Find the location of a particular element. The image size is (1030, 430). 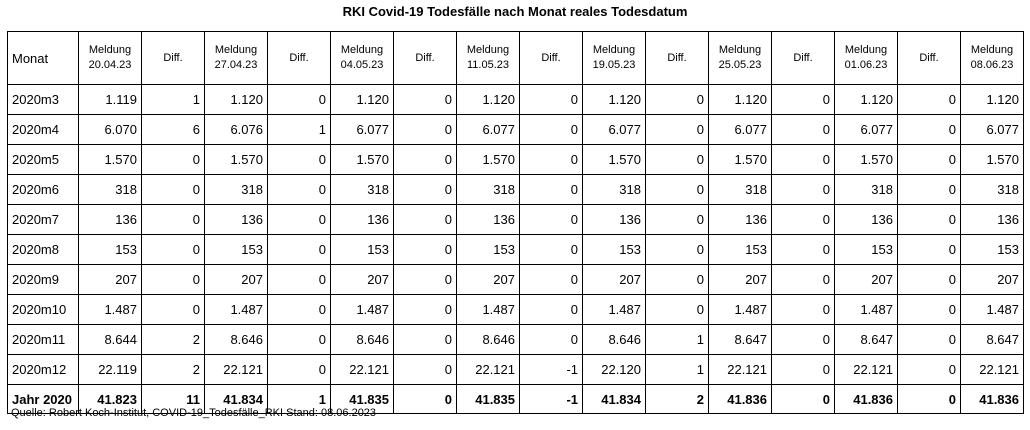

row-label: 2020m11 is located at coordinates (43, 339).